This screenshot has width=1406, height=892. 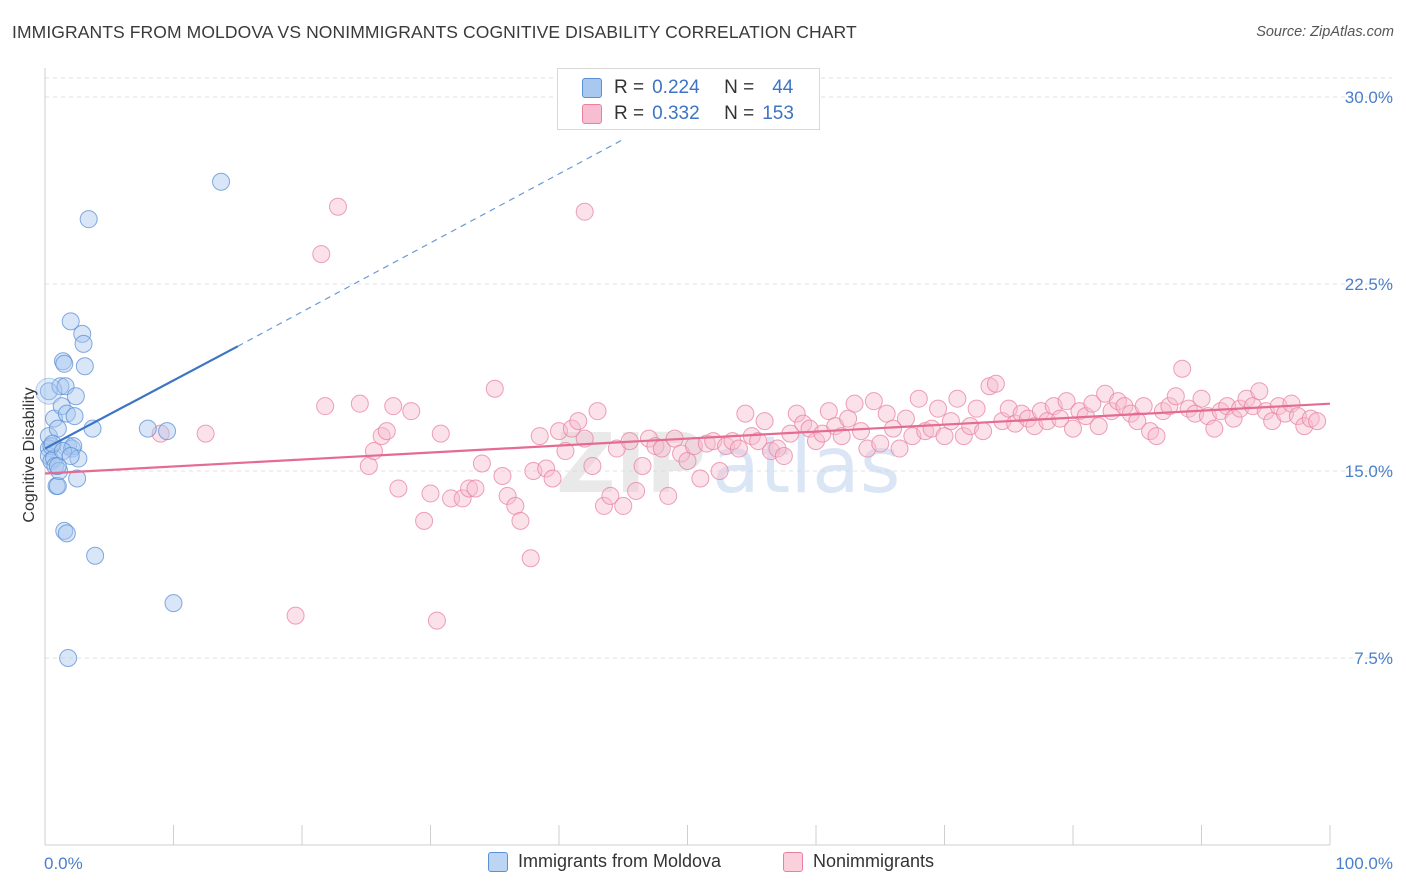 I want to click on legend-item-moldova: Immigrants from Moldova, so click(x=604, y=861).